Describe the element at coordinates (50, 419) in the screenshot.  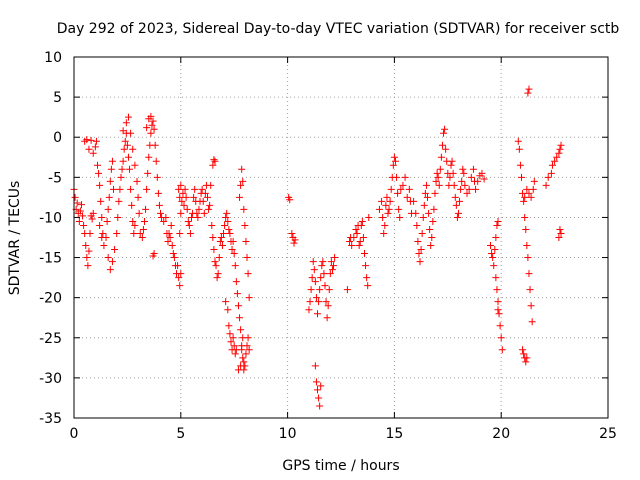
I see `y-tick-label: -35` at that location.